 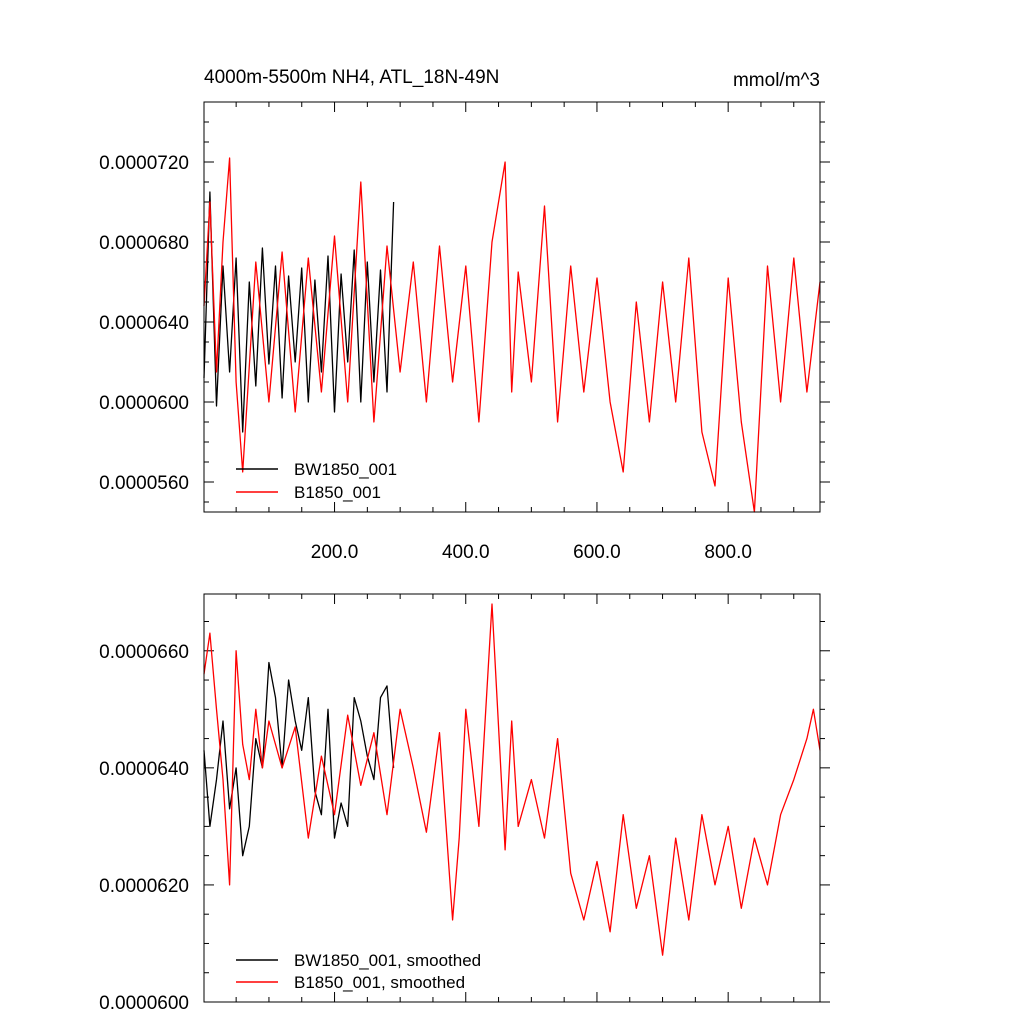 What do you see at coordinates (144, 1003) in the screenshot?
I see `bottom-y-tick-label: 0.0000600` at bounding box center [144, 1003].